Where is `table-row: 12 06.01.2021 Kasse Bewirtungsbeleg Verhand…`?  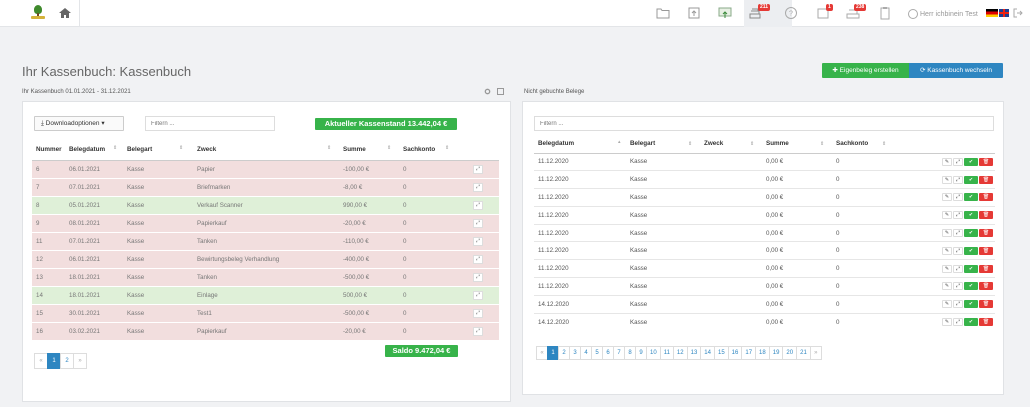
table-row: 12 06.01.2021 Kasse Bewirtungsbeleg Verhand… is located at coordinates (265, 258).